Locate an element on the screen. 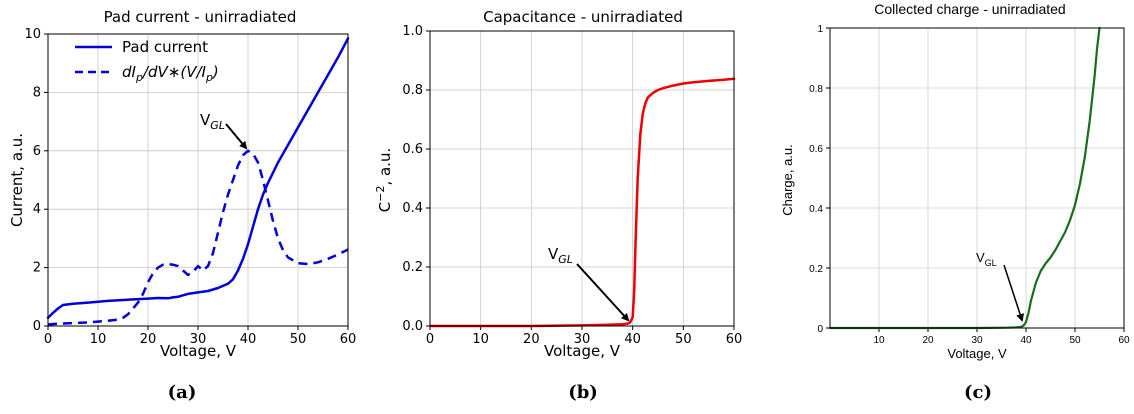  chart-c-ytick-label: 0 is located at coordinates (820, 329).